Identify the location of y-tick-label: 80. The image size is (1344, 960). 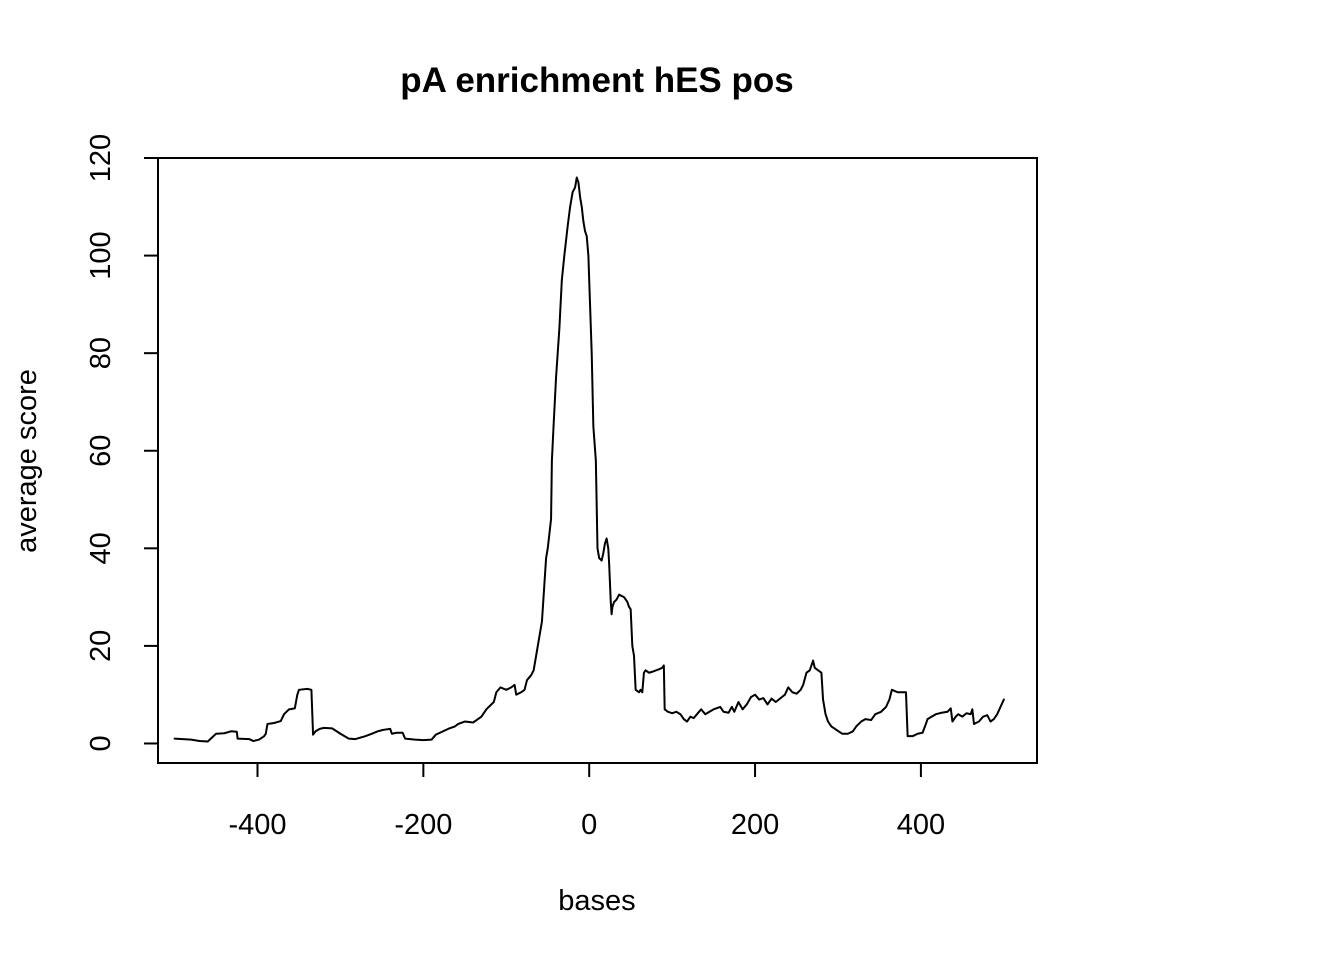
(101, 353).